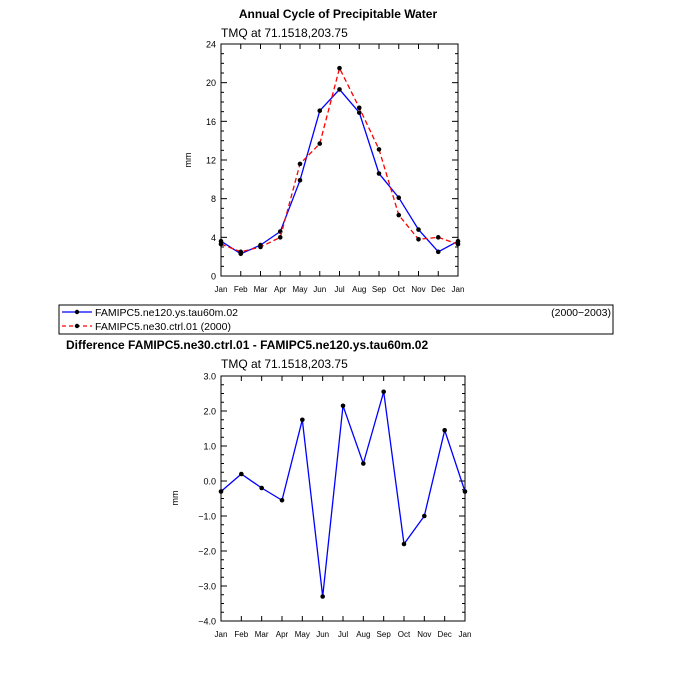  I want to click on y-tick-label: 3.0, so click(209, 377).